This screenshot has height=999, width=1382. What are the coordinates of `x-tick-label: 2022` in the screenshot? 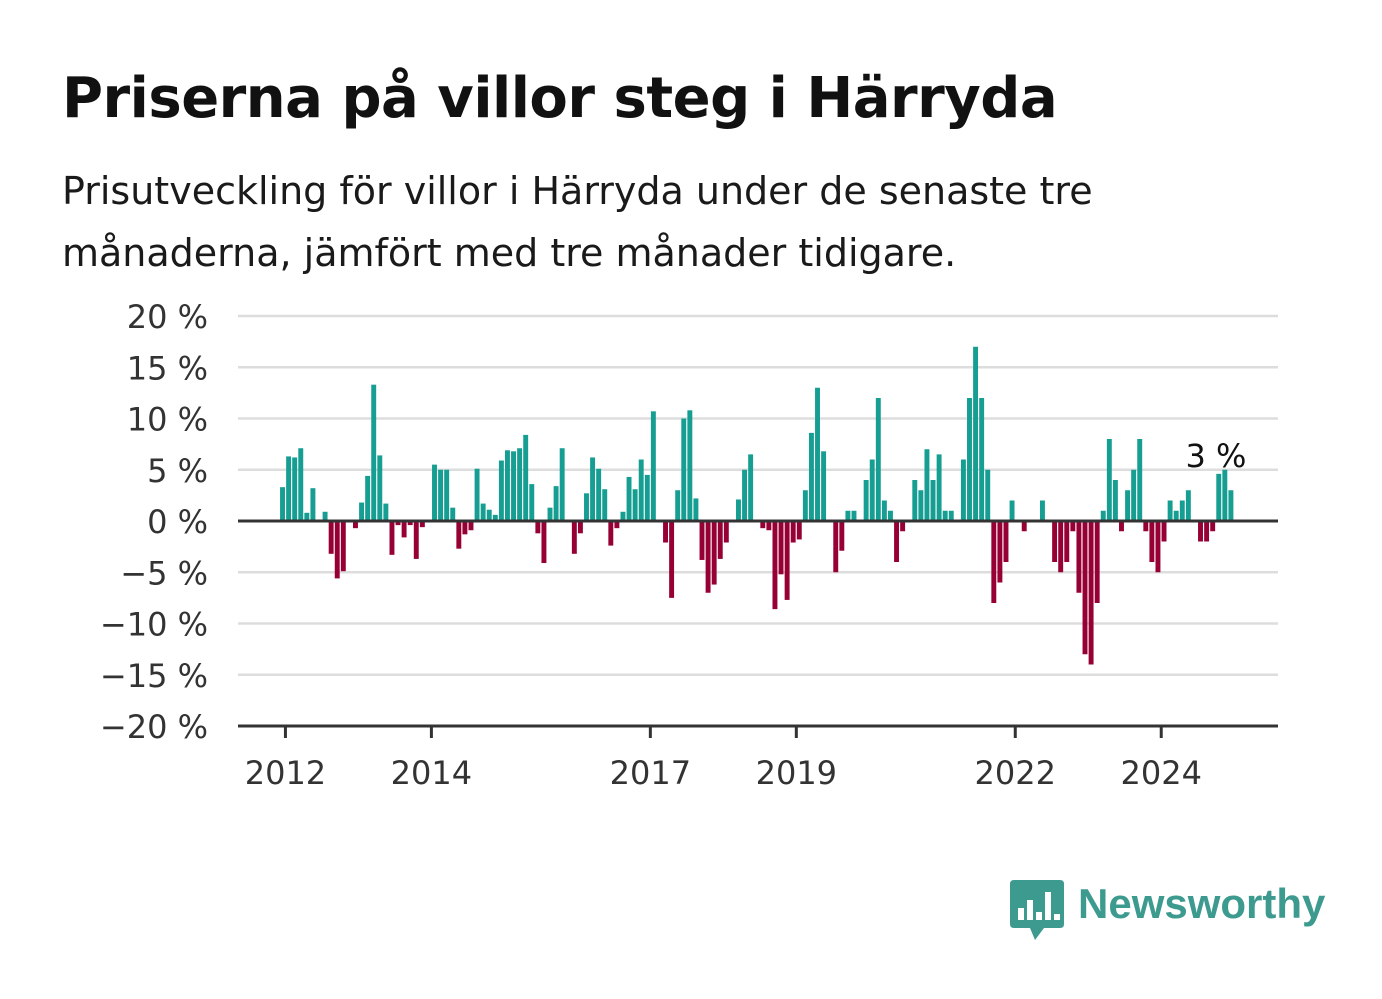 It's located at (1015, 773).